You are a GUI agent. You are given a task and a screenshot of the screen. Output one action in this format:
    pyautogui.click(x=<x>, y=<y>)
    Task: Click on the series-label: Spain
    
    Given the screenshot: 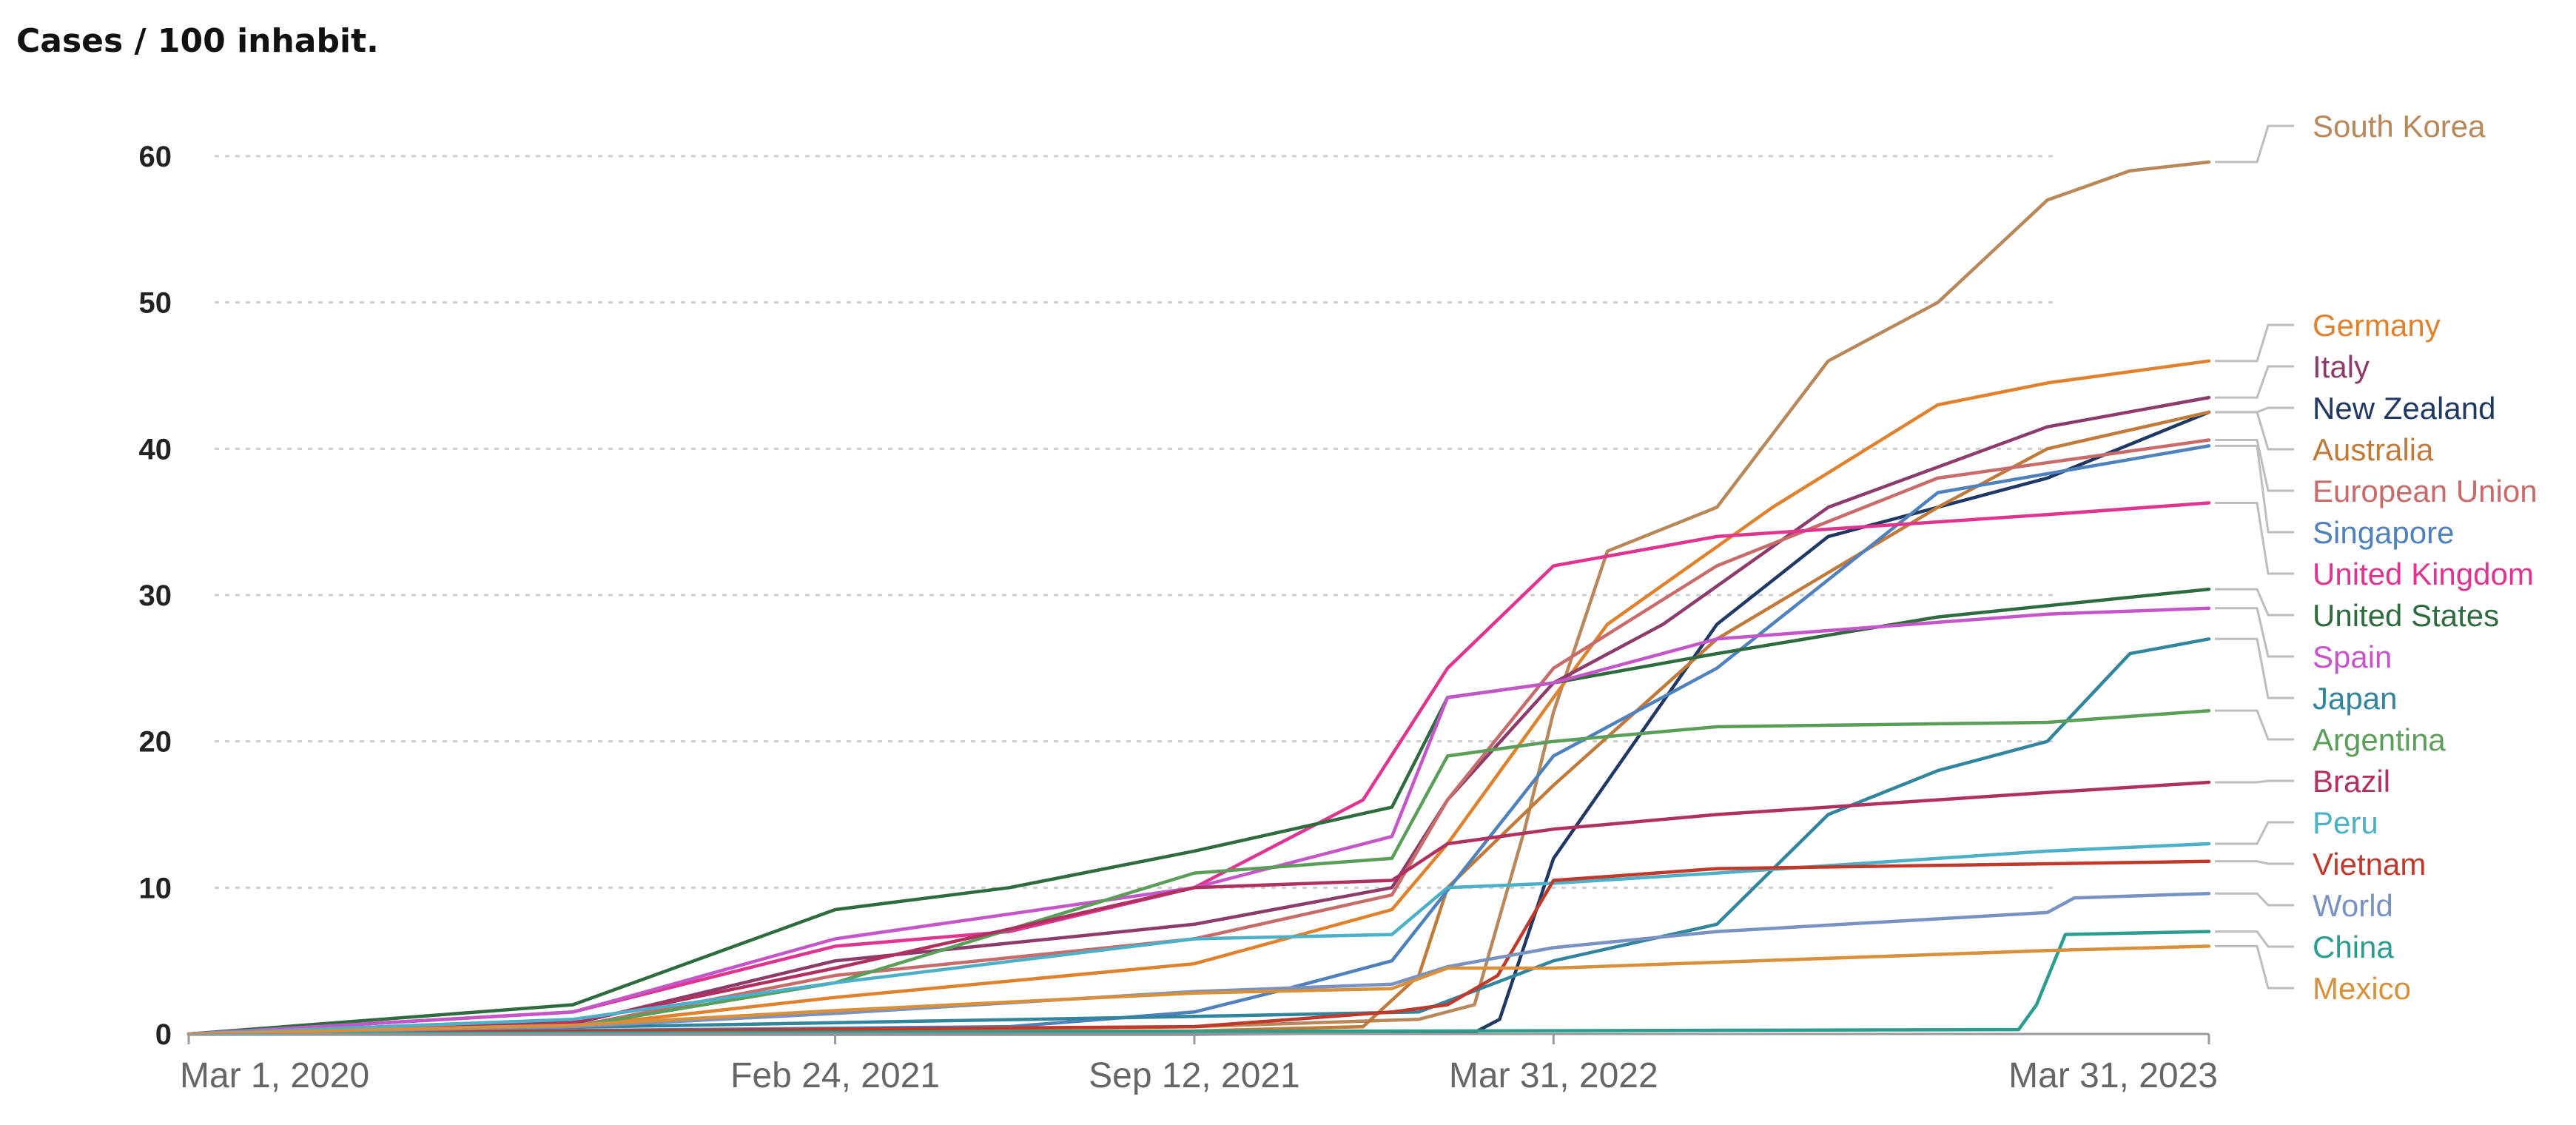 What is the action you would take?
    pyautogui.click(x=2352, y=657)
    